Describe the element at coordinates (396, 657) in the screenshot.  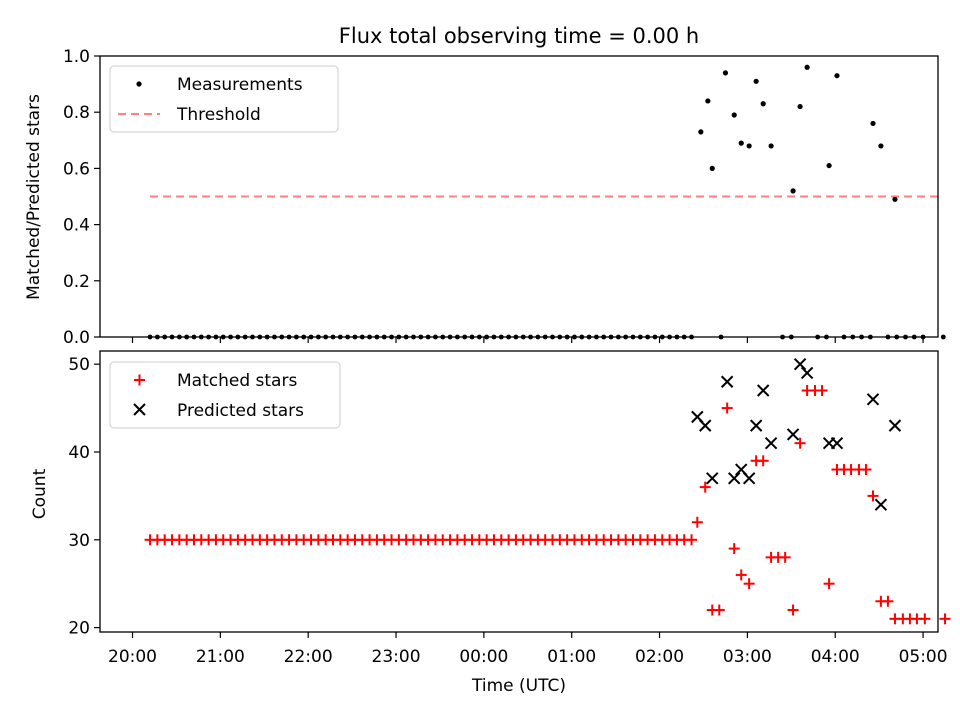
I see `x-tick-label: 23:00` at that location.